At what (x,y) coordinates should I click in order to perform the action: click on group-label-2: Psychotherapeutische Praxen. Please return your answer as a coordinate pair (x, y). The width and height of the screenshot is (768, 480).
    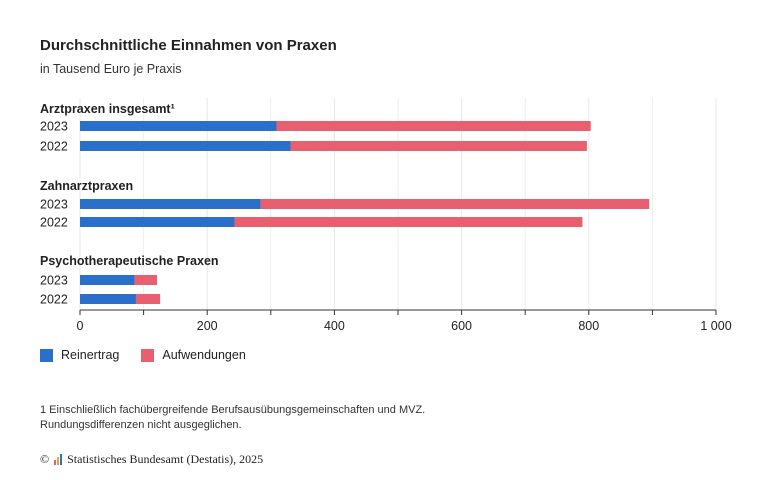
    Looking at the image, I should click on (129, 261).